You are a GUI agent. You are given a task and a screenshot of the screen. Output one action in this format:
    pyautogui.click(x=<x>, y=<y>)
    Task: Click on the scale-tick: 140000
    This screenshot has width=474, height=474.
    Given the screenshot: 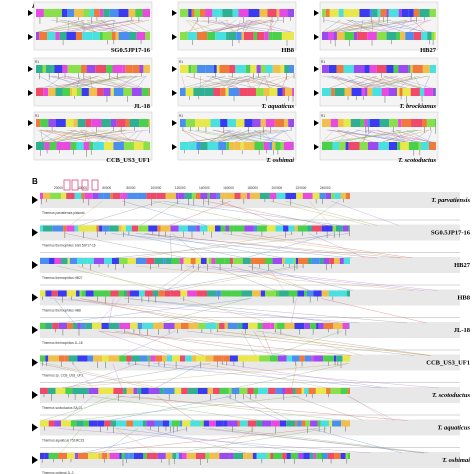 What is the action you would take?
    pyautogui.click(x=204, y=188)
    